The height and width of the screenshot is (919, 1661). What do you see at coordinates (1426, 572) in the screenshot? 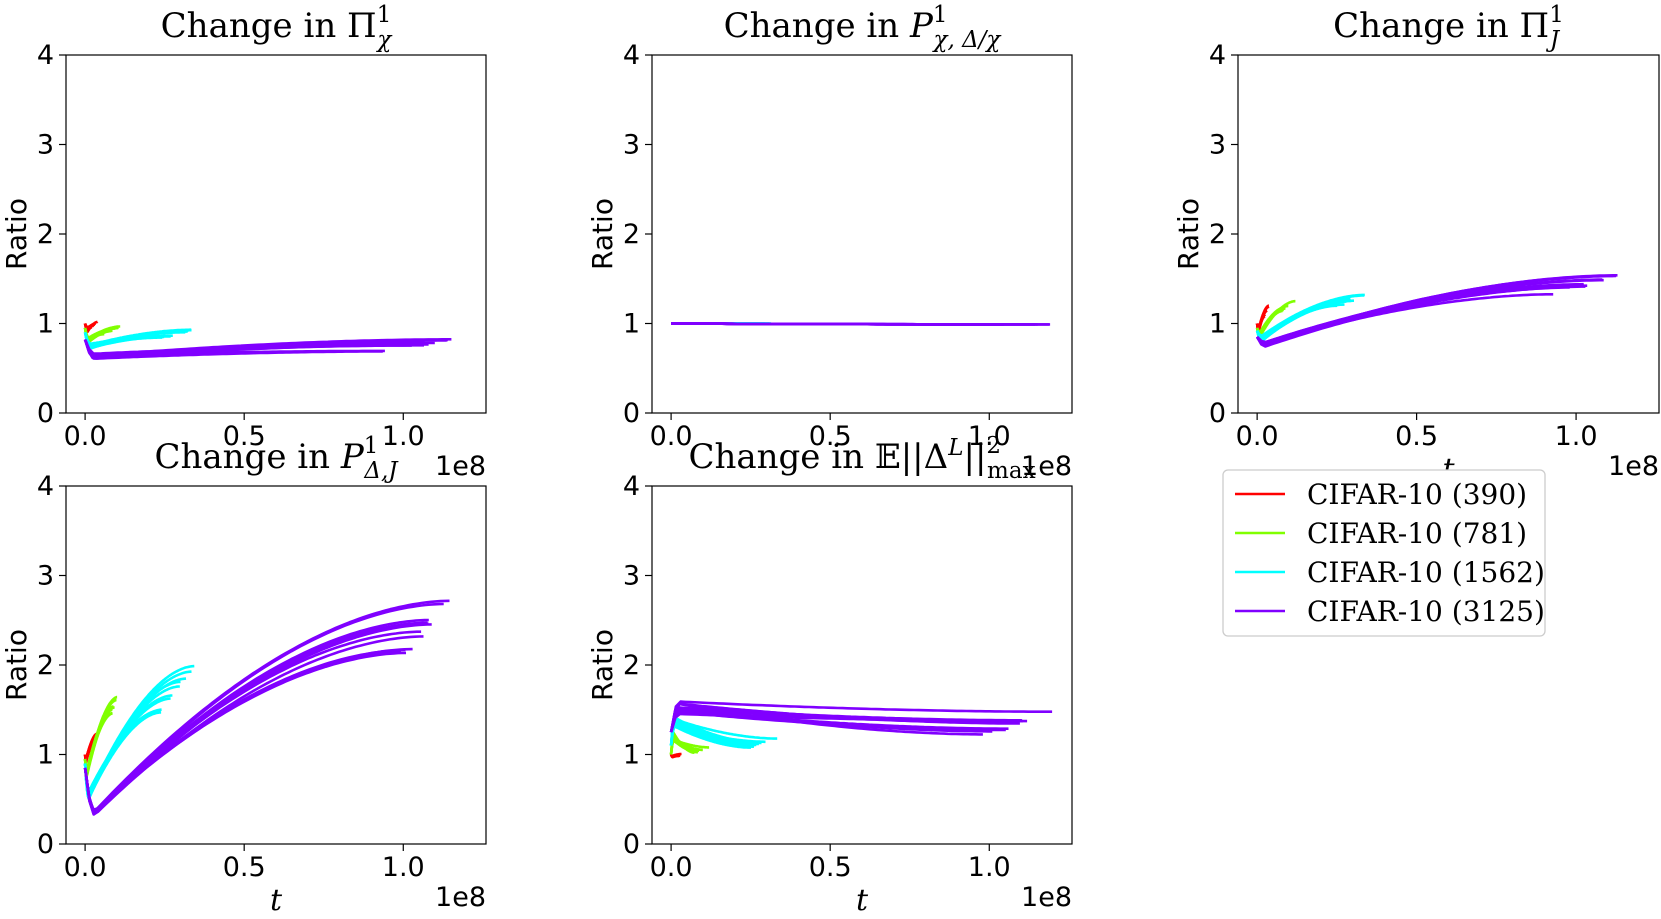
I see `legend-label: CIFAR-10 (1562)` at bounding box center [1426, 572].